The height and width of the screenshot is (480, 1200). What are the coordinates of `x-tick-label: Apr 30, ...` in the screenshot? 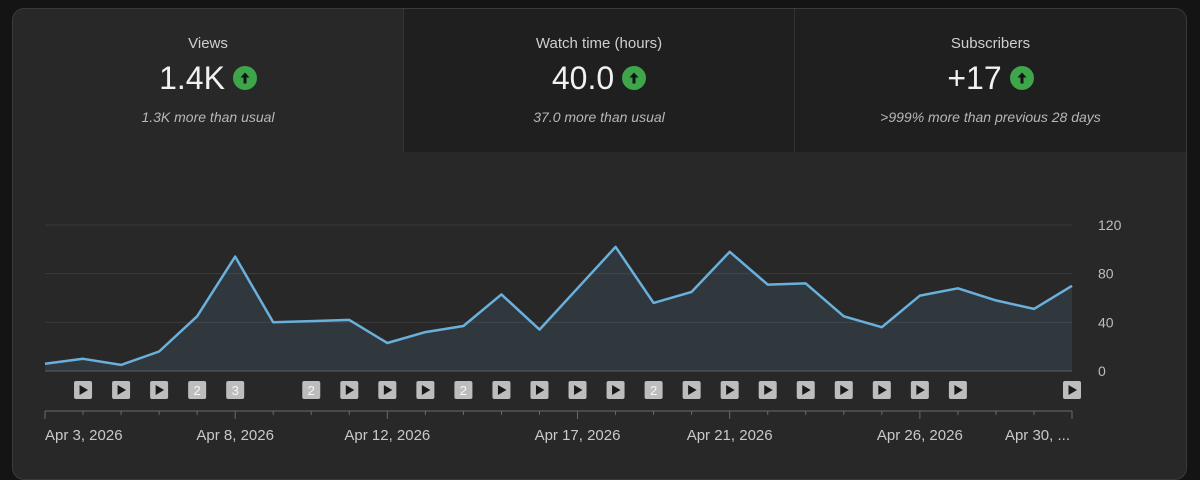 It's located at (1037, 435).